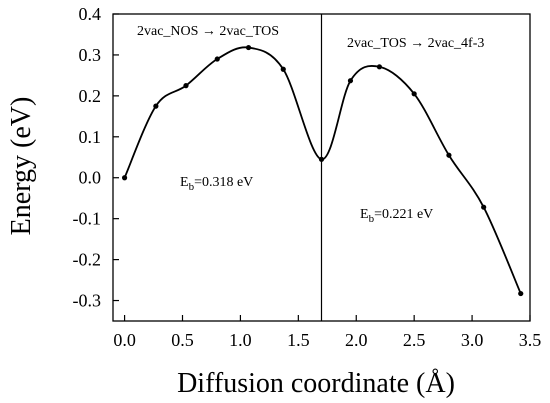 The image size is (550, 403). I want to click on y-axis-title: Energy (eV), so click(21, 166).